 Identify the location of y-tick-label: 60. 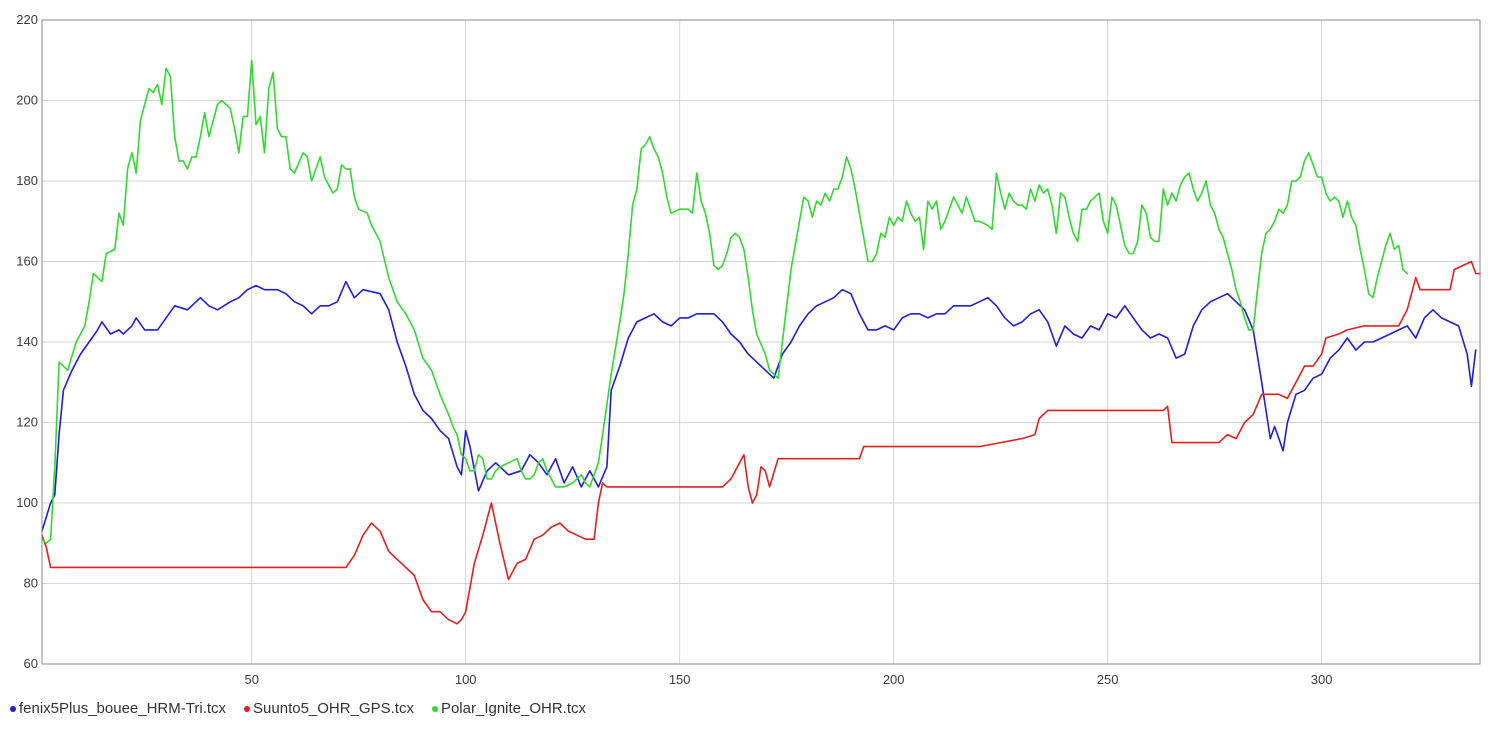
(31, 663).